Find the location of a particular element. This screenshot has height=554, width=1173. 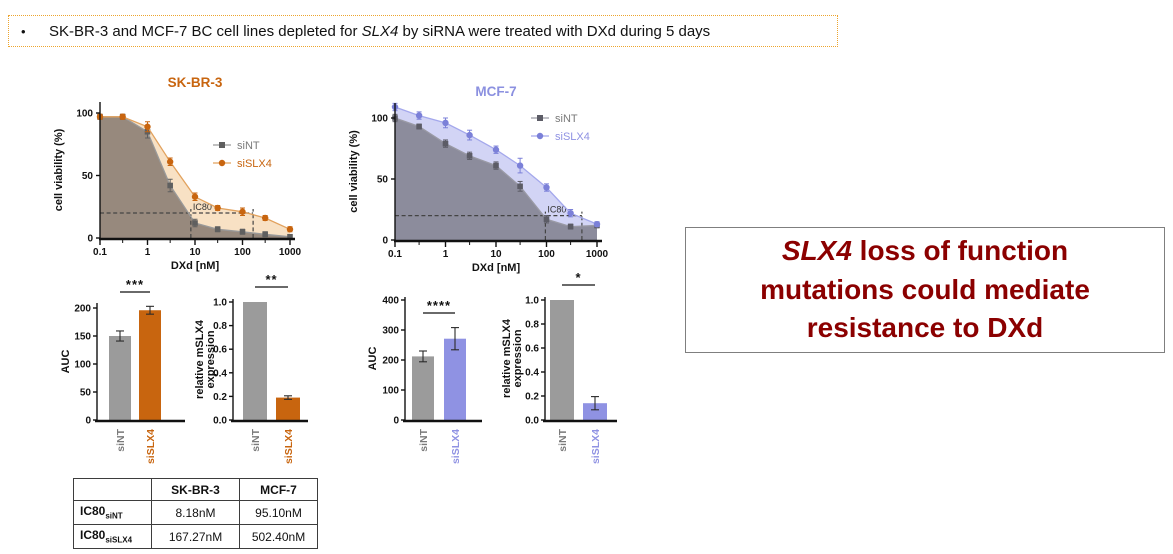

row-label-ic80-sislx4: IC80siSLX4 is located at coordinates (112, 536).